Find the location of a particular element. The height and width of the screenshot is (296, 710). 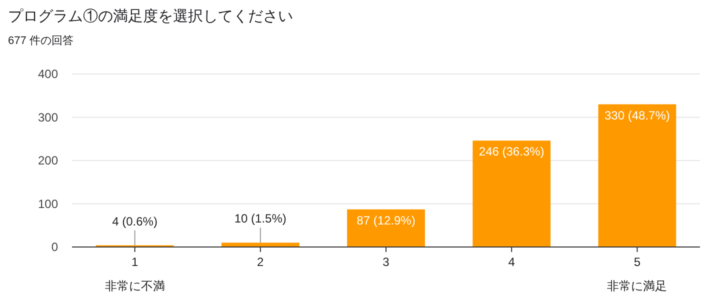

data-label: 10 (1.5%) is located at coordinates (260, 219).